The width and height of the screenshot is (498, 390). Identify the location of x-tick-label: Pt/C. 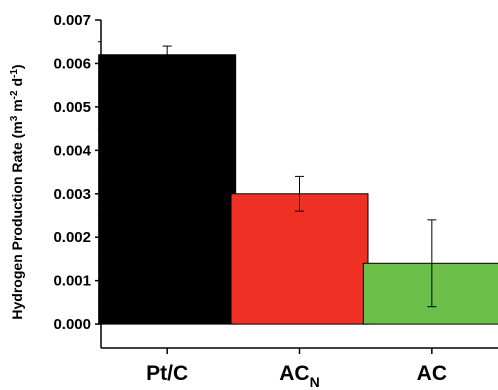
(167, 373).